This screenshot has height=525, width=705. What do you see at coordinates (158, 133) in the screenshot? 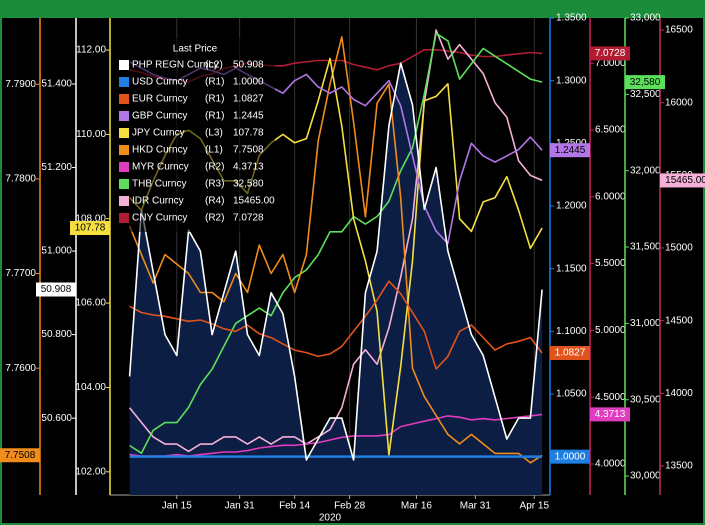
I see `legend-name: JPY Curncy` at bounding box center [158, 133].